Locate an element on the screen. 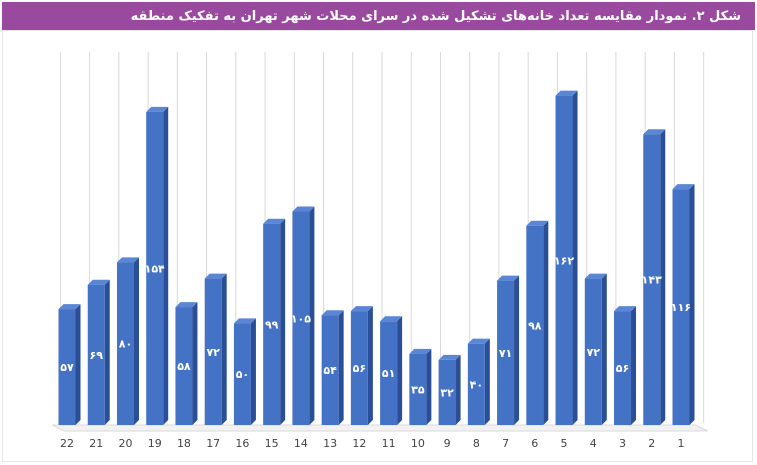  x-tick-4: 4 is located at coordinates (593, 443).